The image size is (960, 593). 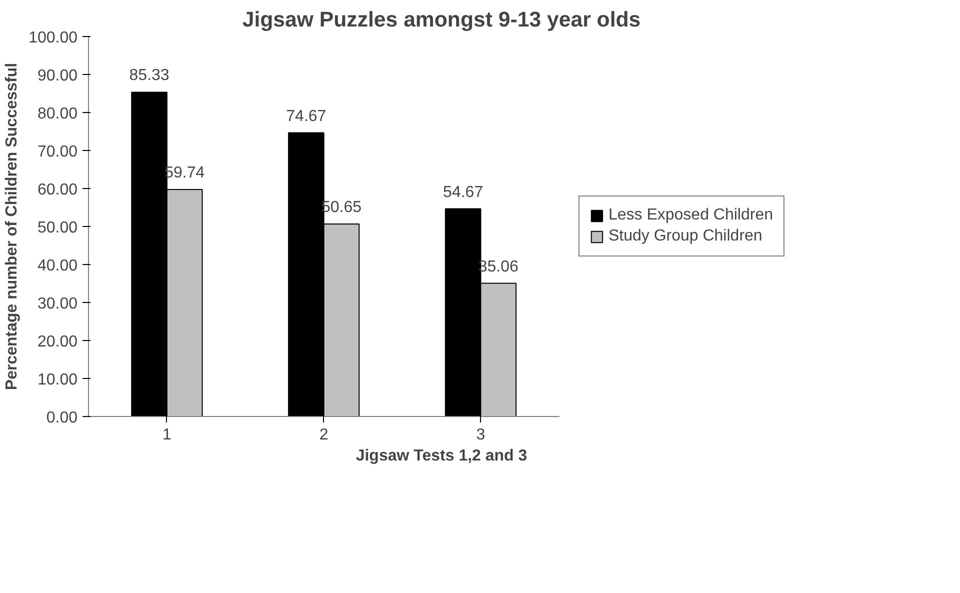 I want to click on y-tick-label: 60.00, so click(x=57, y=190).